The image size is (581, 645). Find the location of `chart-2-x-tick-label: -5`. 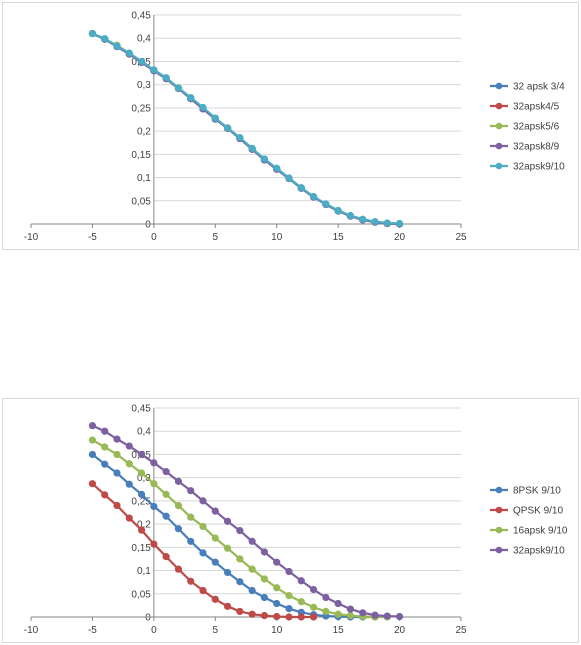

chart-2-x-tick-label: -5 is located at coordinates (92, 630).